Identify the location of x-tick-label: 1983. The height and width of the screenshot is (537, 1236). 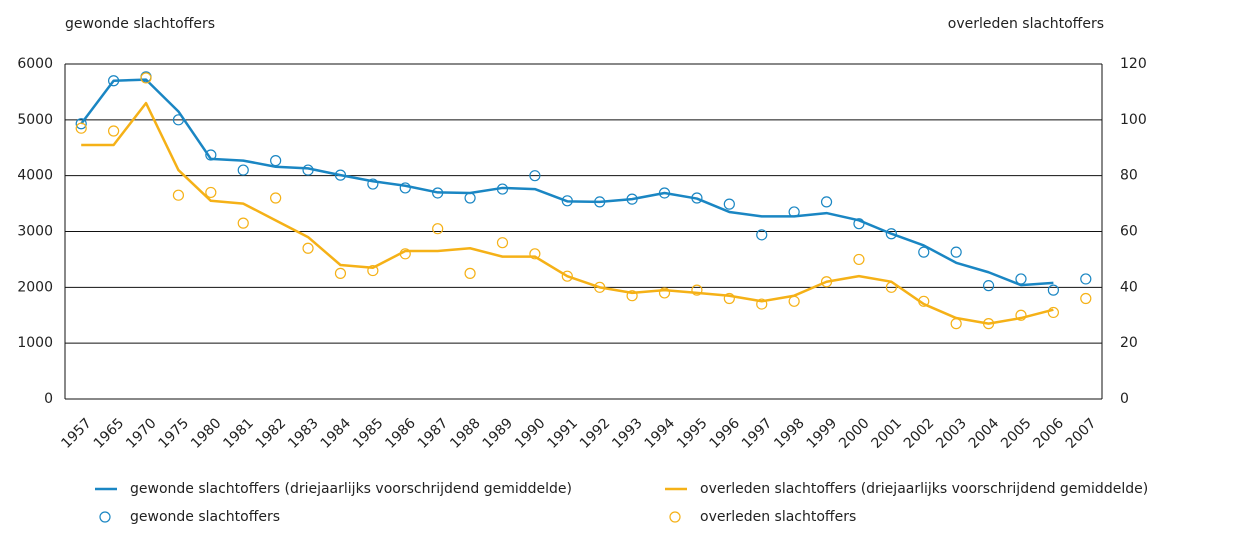
(303, 433).